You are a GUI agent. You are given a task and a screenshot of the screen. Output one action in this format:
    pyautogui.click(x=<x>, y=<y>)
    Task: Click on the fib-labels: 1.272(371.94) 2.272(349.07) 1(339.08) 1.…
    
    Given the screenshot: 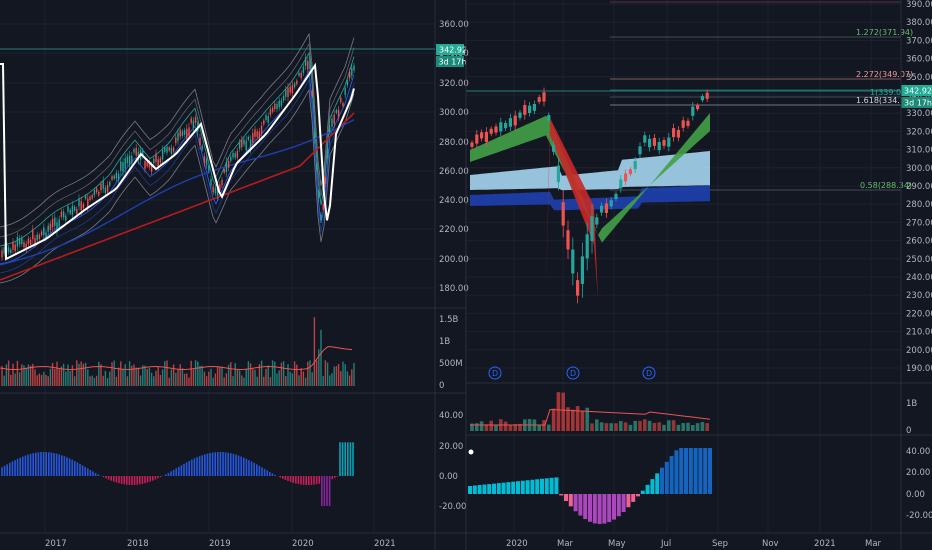 What is the action you would take?
    pyautogui.click(x=884, y=109)
    